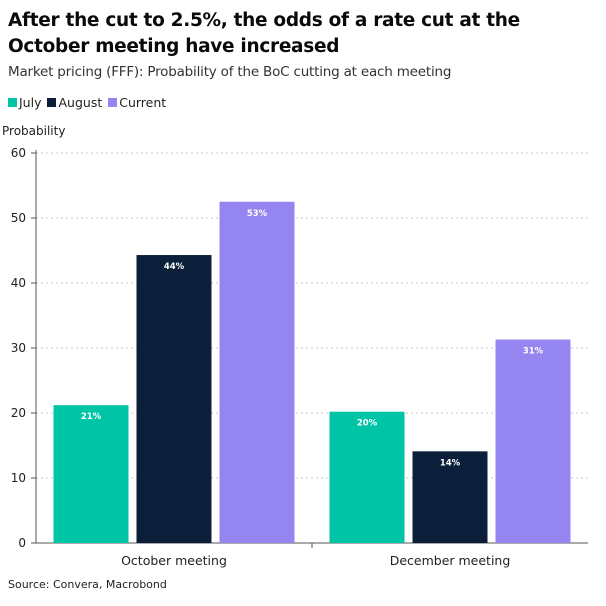  I want to click on legend-item-current: Current, so click(137, 102).